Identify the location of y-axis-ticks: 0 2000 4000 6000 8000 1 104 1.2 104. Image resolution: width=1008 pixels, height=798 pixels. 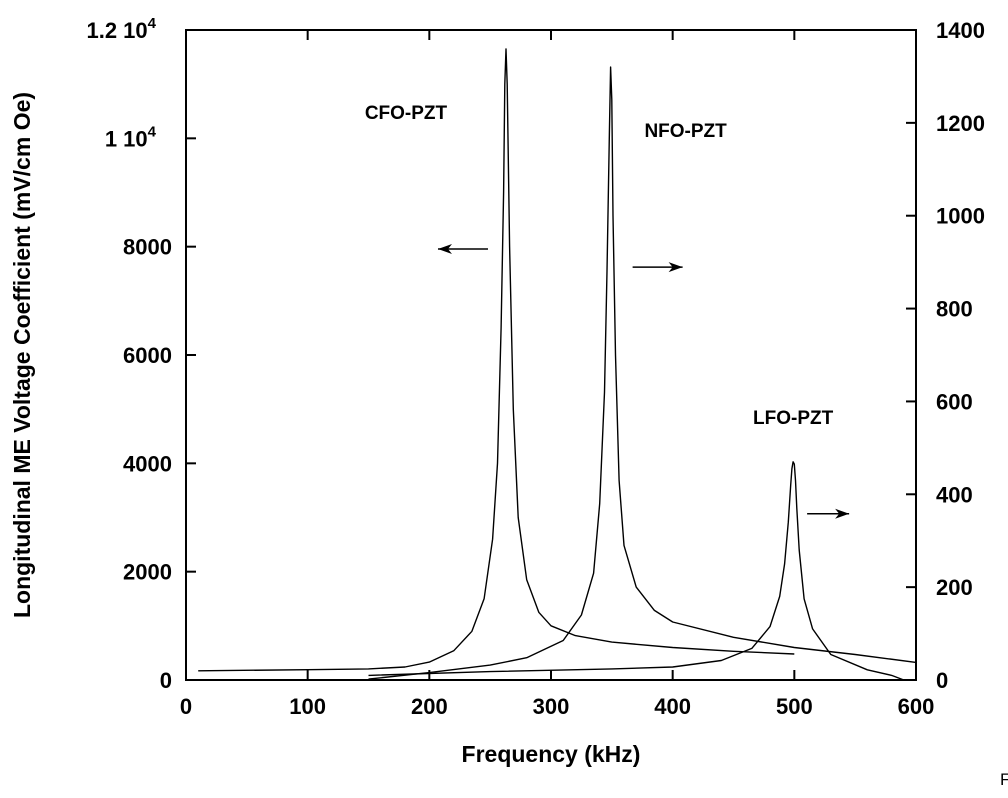
(141, 354).